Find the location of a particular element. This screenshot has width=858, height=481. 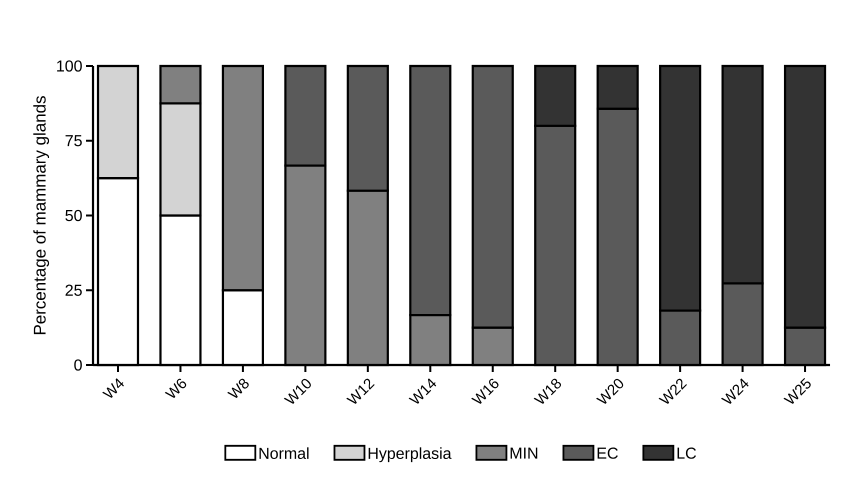

y-tick-label: 0 is located at coordinates (78, 365).